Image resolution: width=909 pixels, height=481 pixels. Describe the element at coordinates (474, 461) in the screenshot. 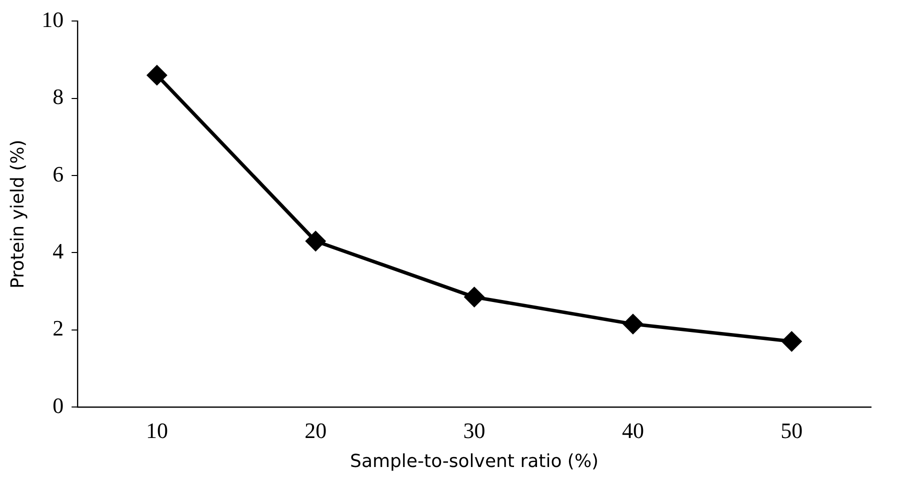

I see `x-axis-title: Sample-to-solvent ratio (%)` at that location.